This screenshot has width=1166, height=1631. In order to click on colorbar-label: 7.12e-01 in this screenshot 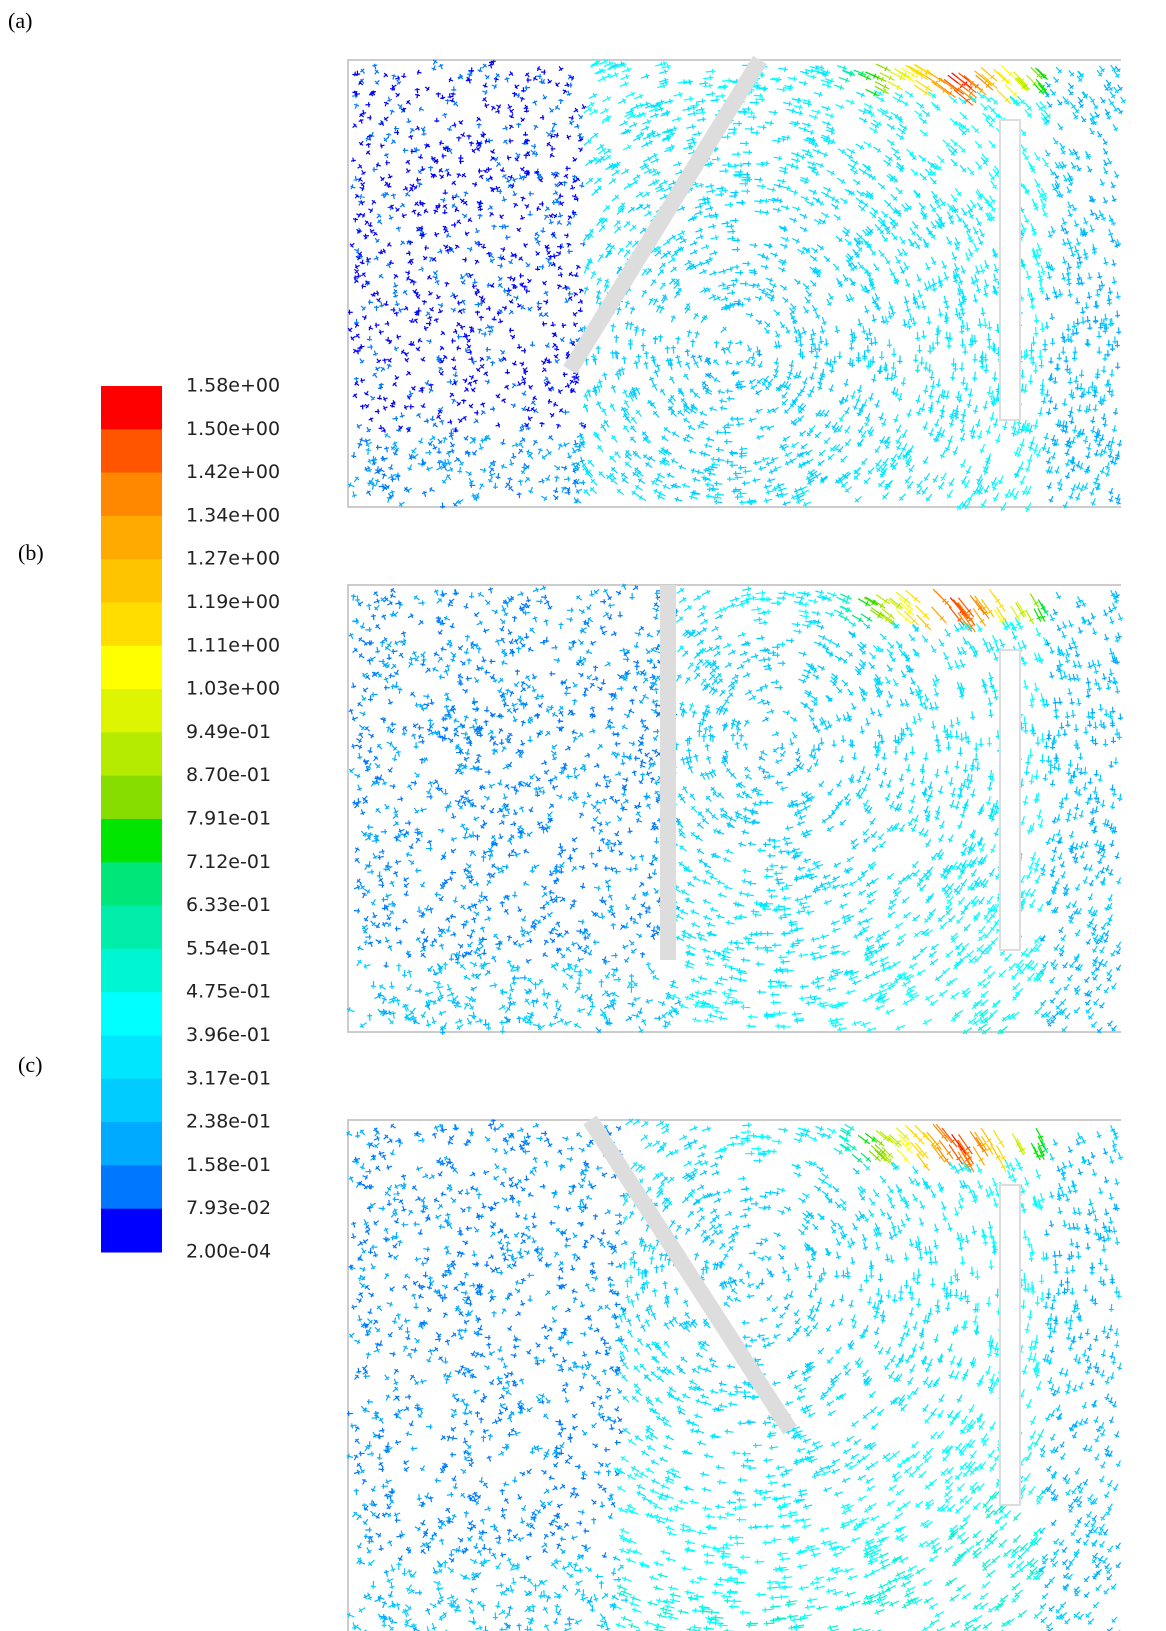, I will do `click(228, 862)`.